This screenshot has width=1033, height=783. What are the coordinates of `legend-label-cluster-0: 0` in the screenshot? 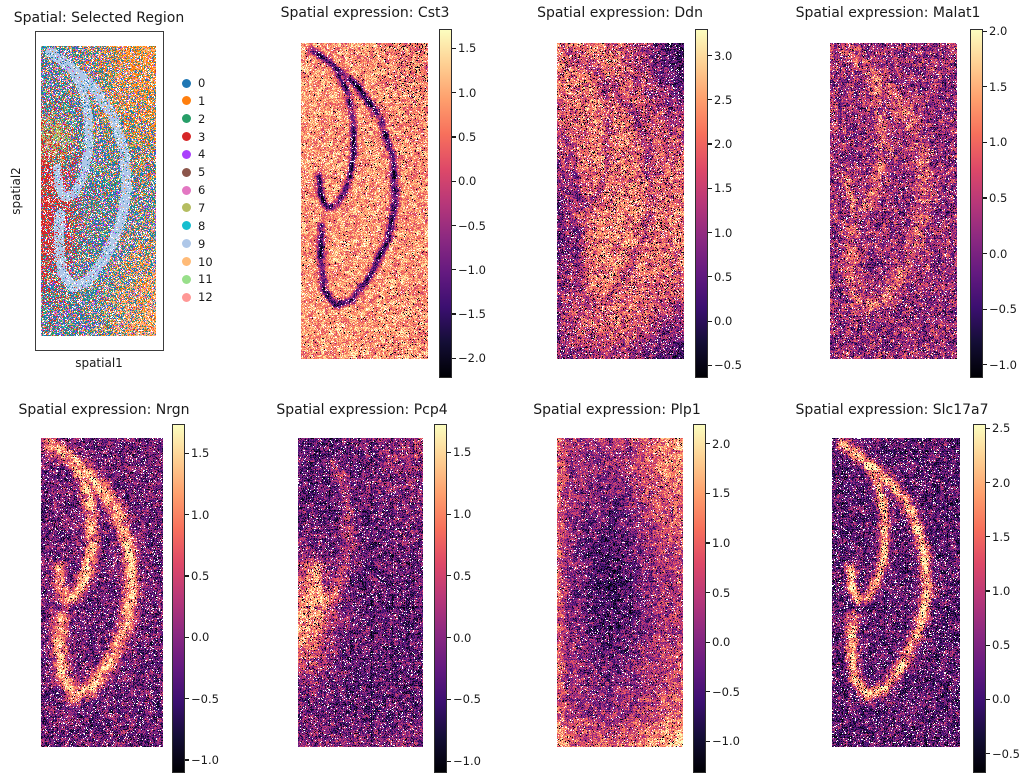 It's located at (202, 83).